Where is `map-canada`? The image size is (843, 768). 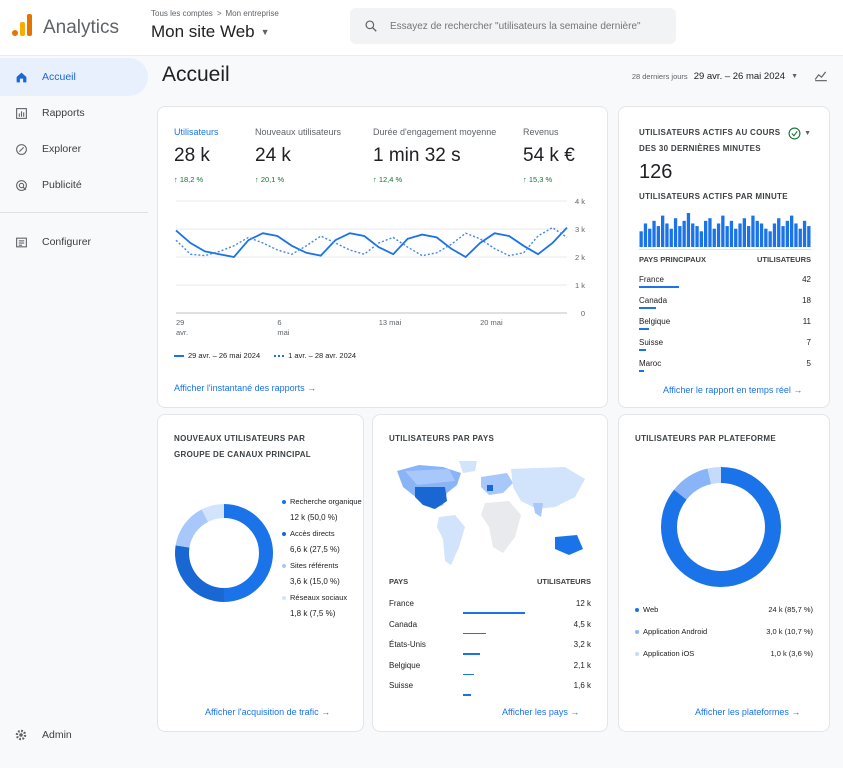 map-canada is located at coordinates (430, 477).